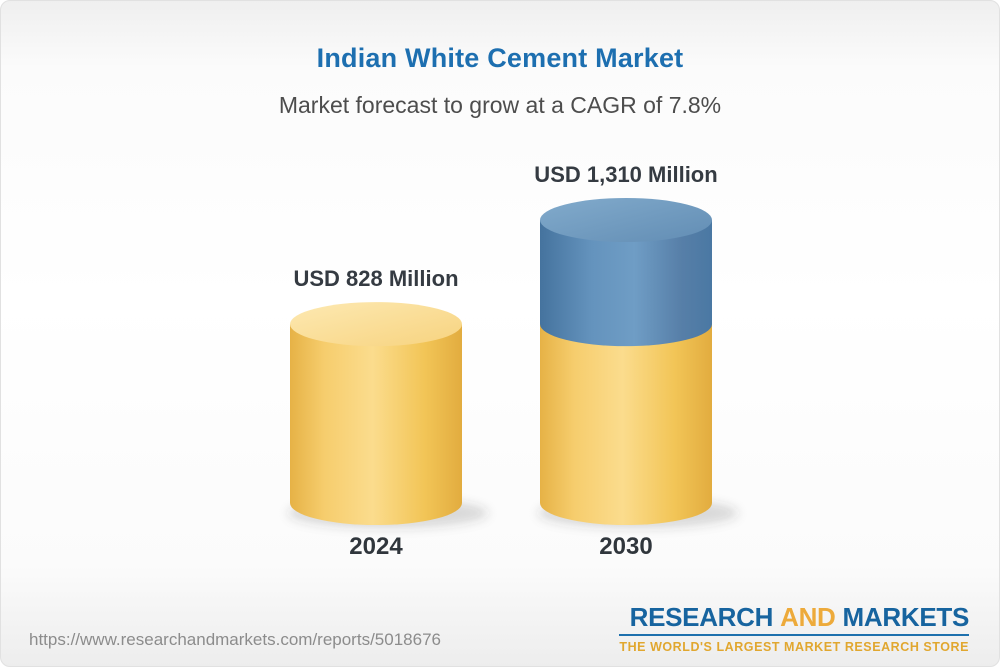 The image size is (1000, 667). Describe the element at coordinates (376, 279) in the screenshot. I see `value-label-2024: USD 828 Million` at that location.